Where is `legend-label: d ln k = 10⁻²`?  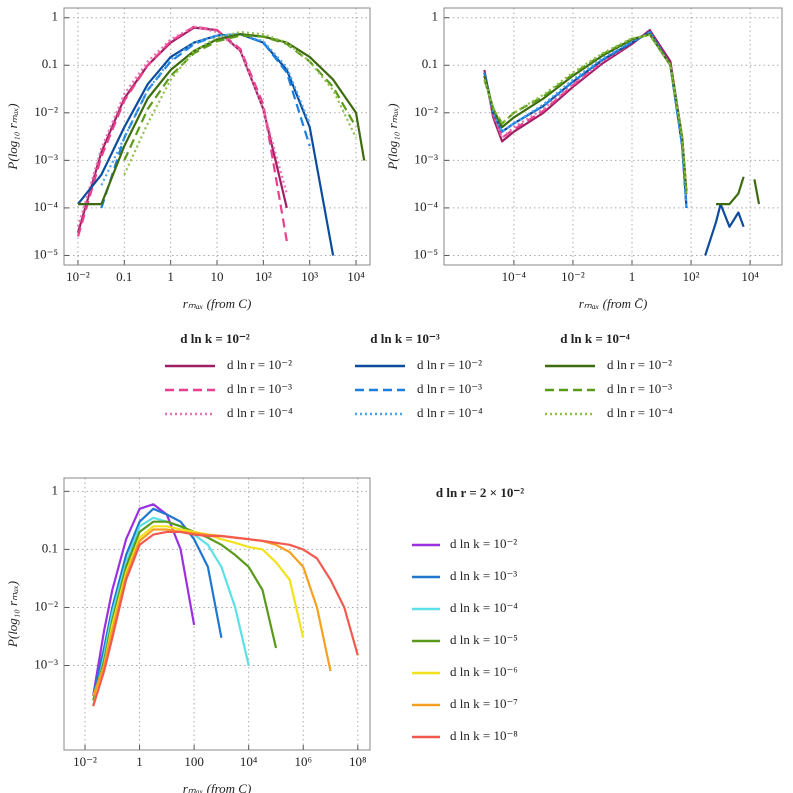 legend-label: d ln k = 10⁻² is located at coordinates (483, 543).